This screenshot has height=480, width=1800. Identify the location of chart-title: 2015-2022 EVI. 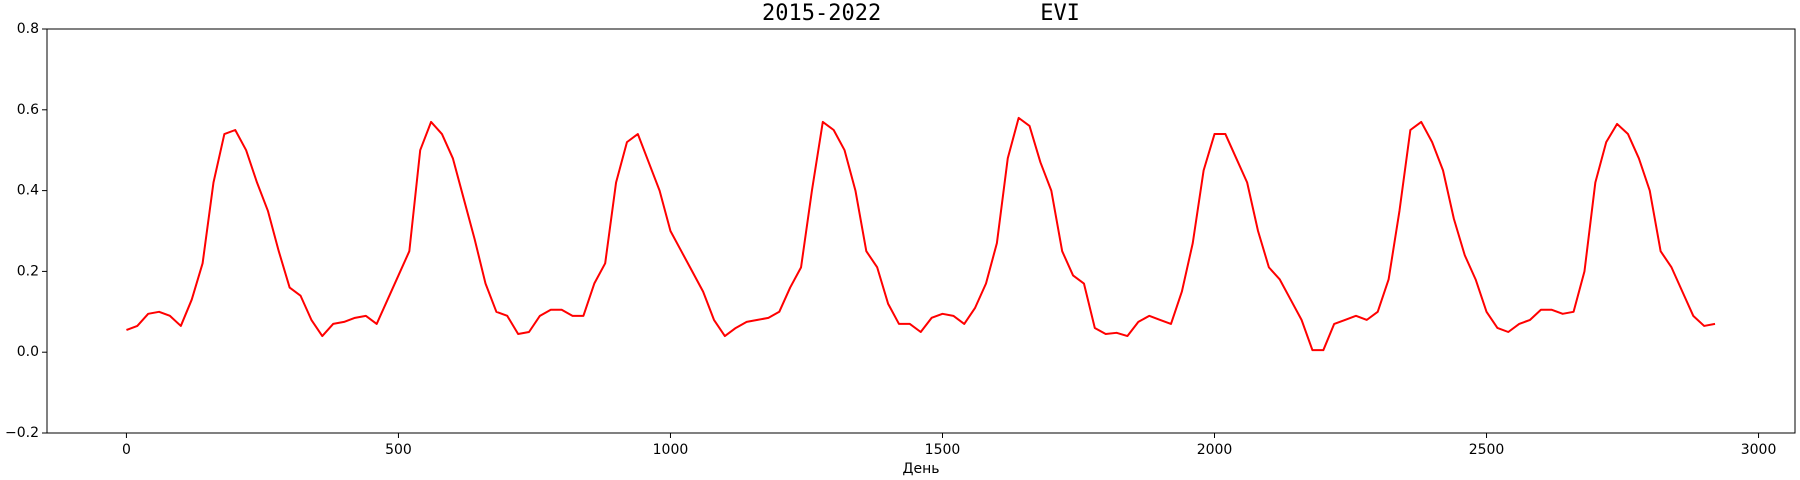
(921, 13).